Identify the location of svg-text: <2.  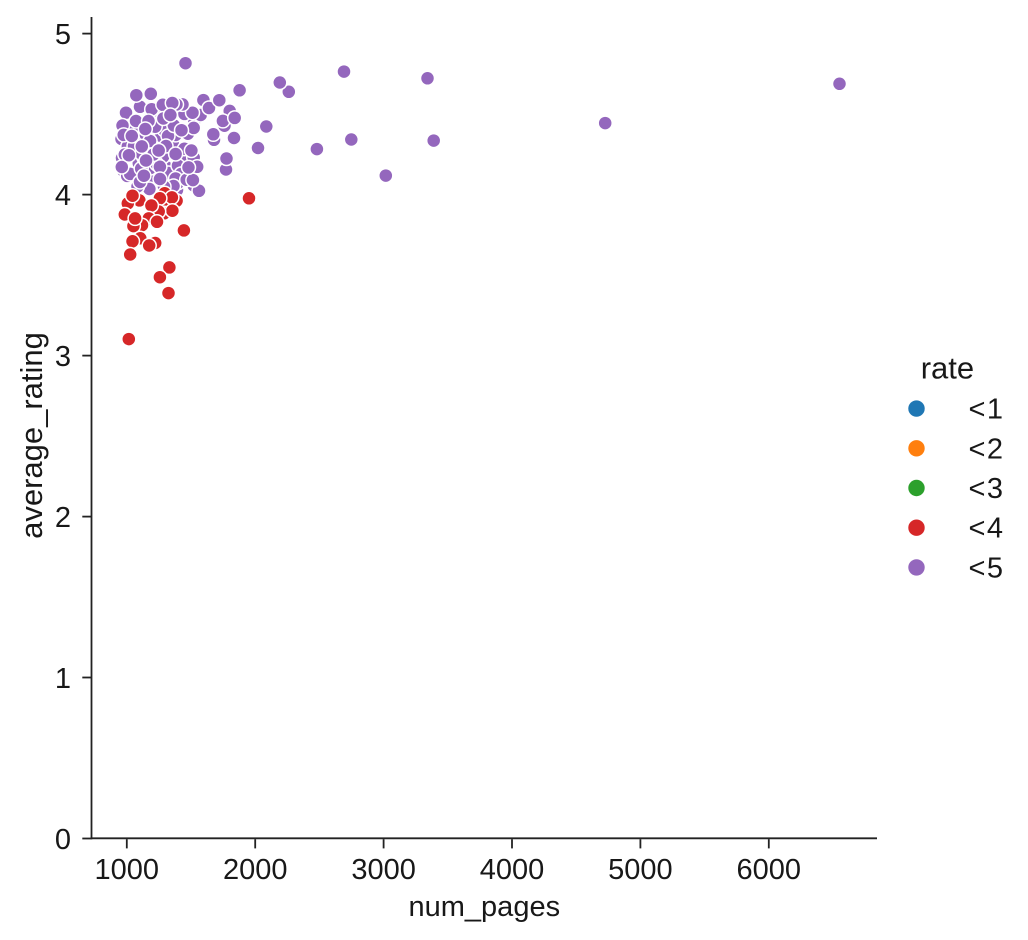
(987, 449).